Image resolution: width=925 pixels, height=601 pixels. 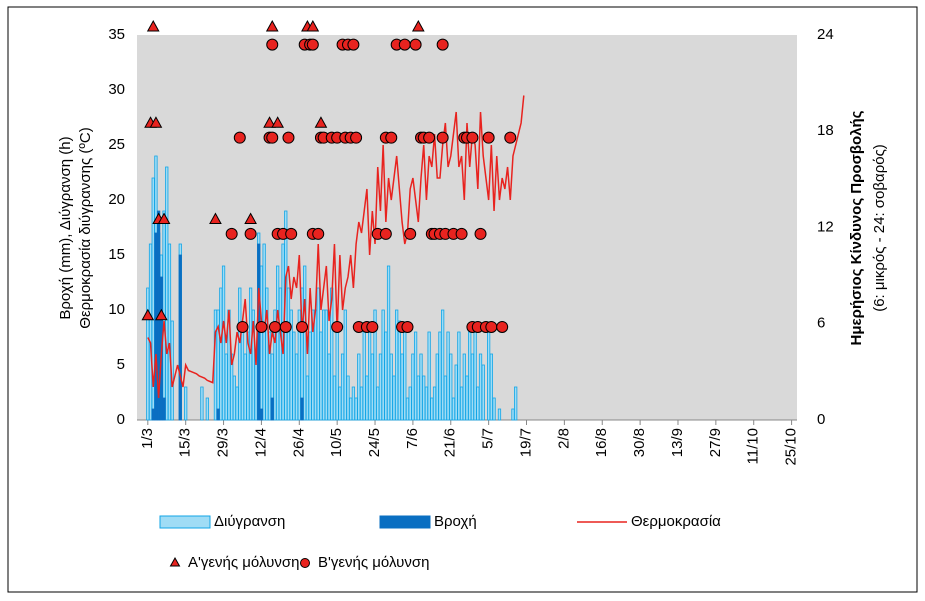 What do you see at coordinates (879, 228) in the screenshot?
I see `y2-axis-title: (6: μικρός - 24: σοβαρός)` at bounding box center [879, 228].